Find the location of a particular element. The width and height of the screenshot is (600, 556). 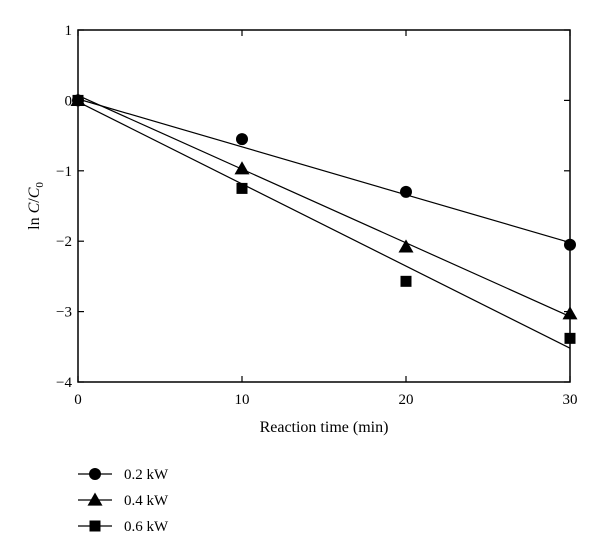

x-tick-label: 10 is located at coordinates (242, 400).